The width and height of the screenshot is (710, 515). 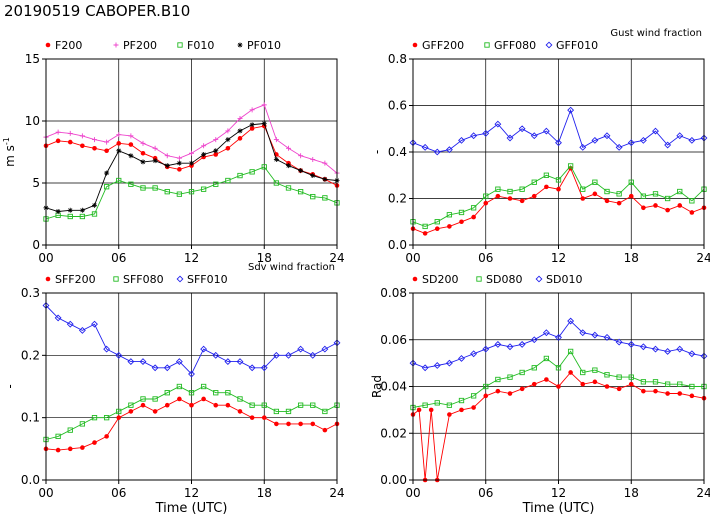 I want to click on legend-label: F010, so click(x=200, y=45).